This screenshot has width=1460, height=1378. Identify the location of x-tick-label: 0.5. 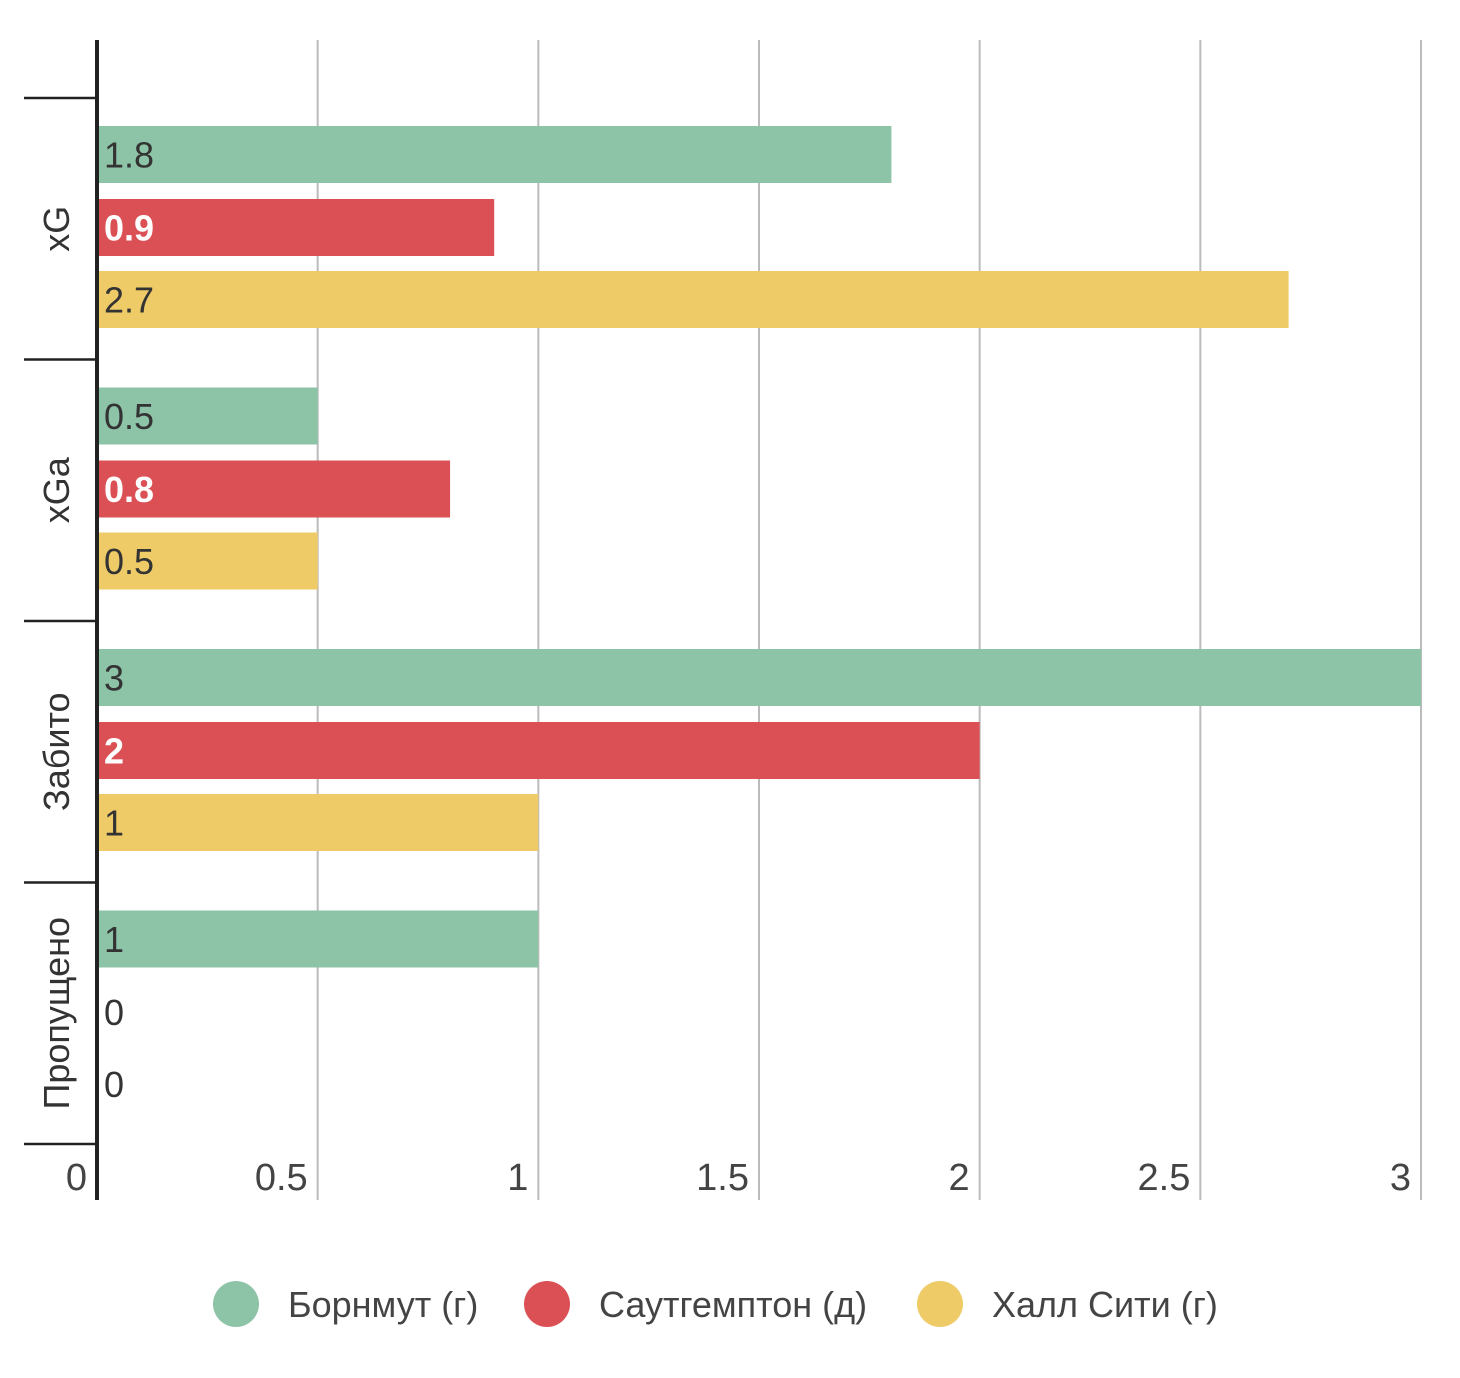
(281, 1178).